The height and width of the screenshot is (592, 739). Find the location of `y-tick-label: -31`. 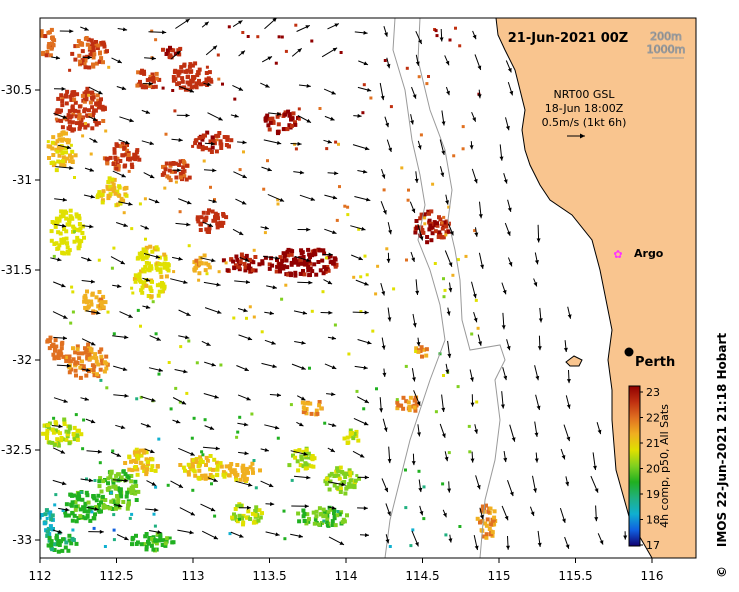

y-tick-label: -31 is located at coordinates (22, 180).